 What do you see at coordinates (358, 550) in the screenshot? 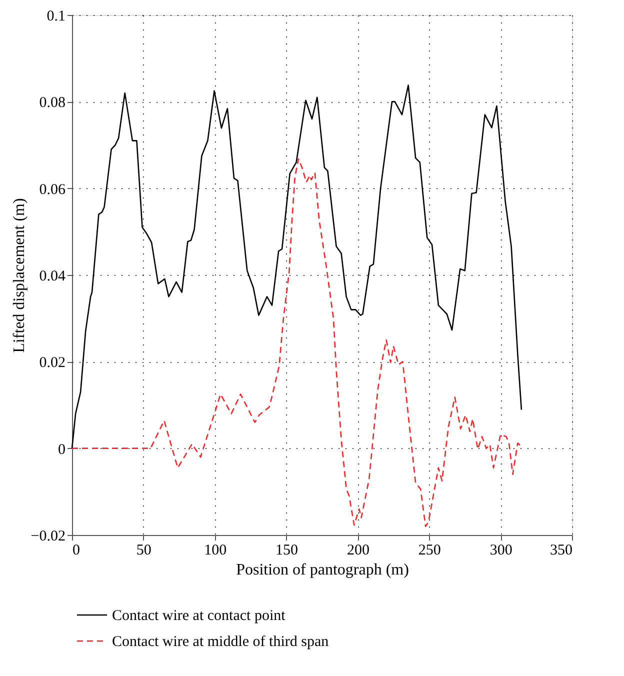
I see `x-tick-label: 200` at bounding box center [358, 550].